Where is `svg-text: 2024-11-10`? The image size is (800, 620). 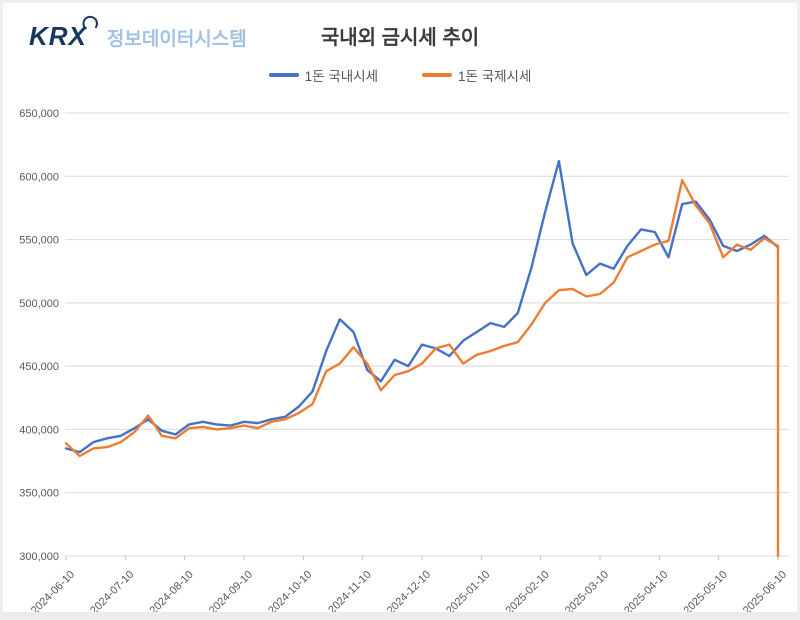 svg-text: 2024-11-10 is located at coordinates (350, 593).